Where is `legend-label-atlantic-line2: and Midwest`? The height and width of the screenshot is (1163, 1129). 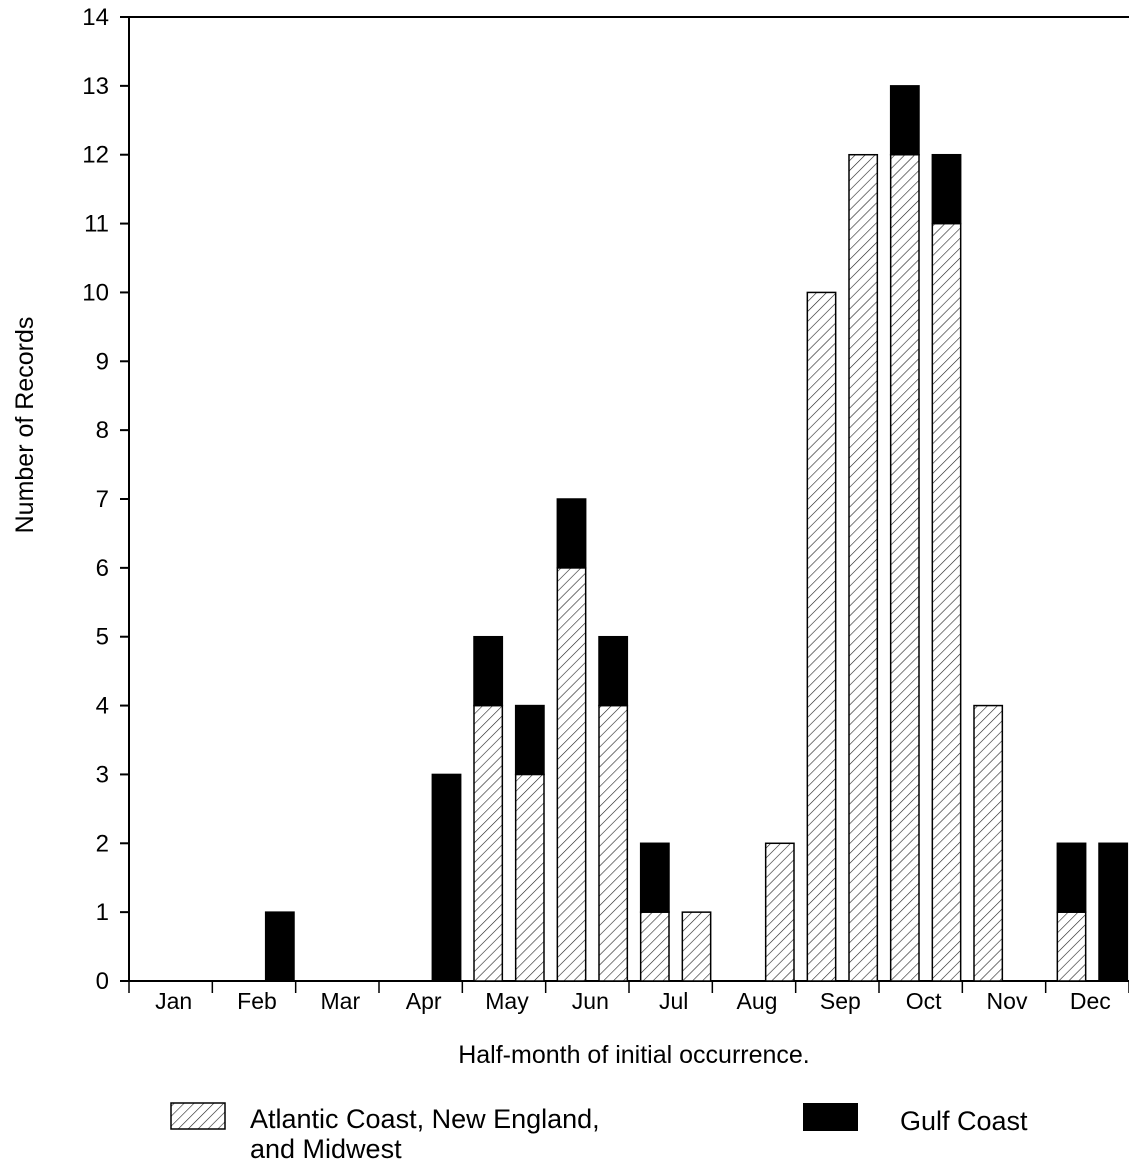 legend-label-atlantic-line2: and Midwest is located at coordinates (326, 1148).